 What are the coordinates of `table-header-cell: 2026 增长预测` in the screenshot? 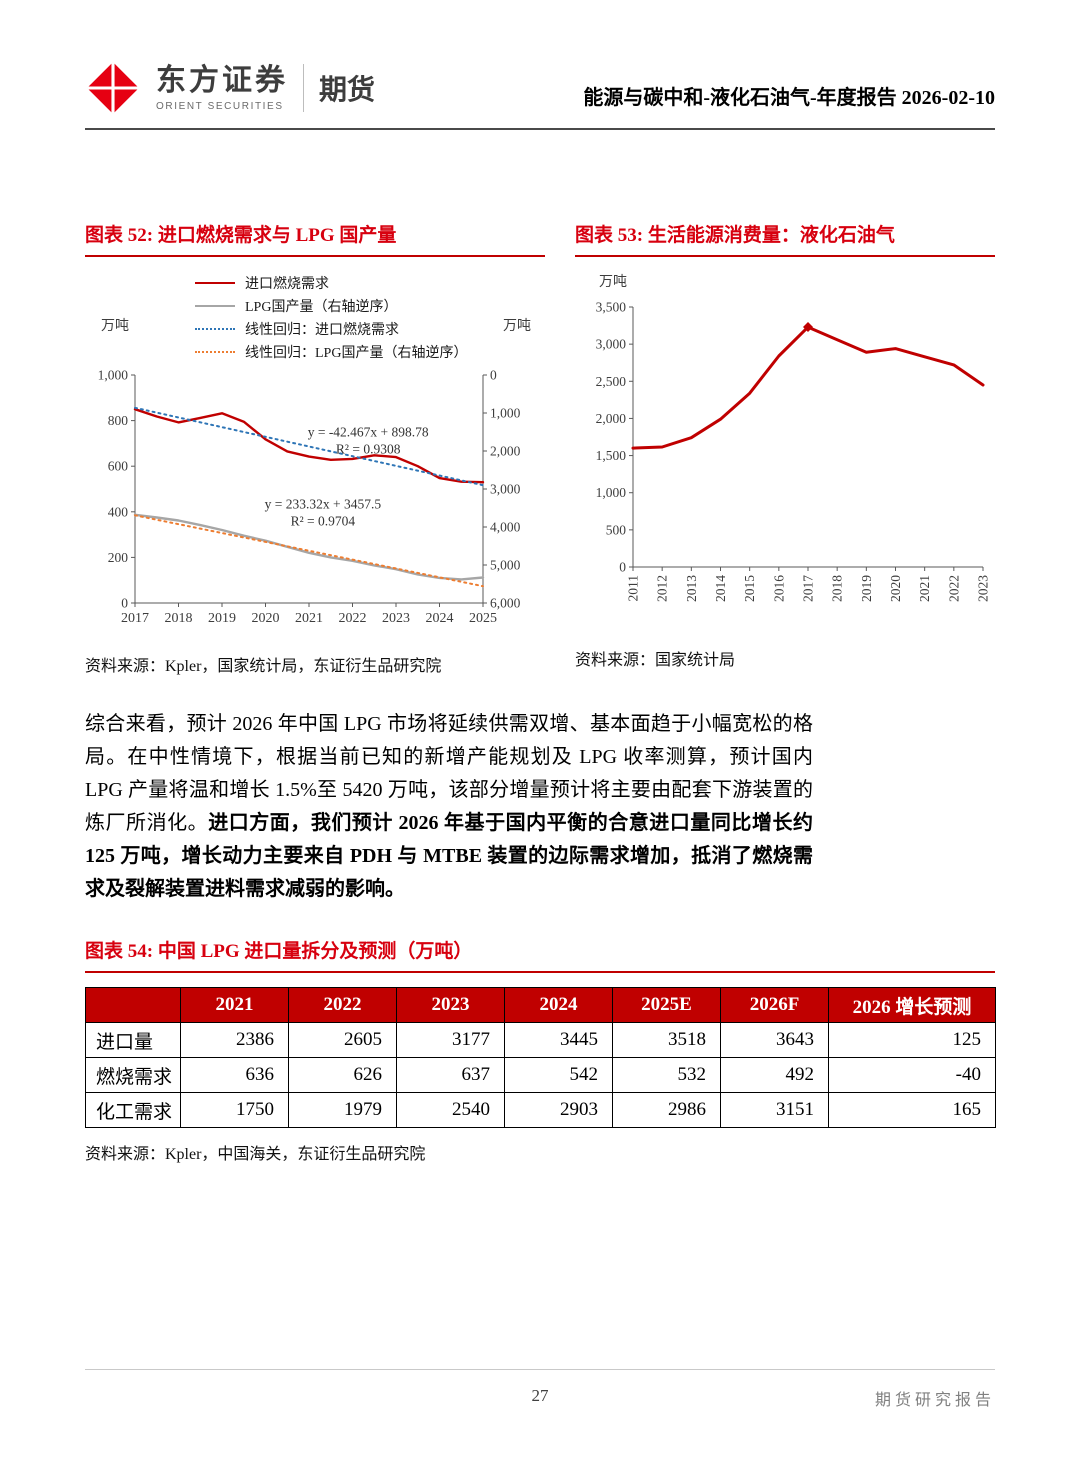 It's located at (912, 1005).